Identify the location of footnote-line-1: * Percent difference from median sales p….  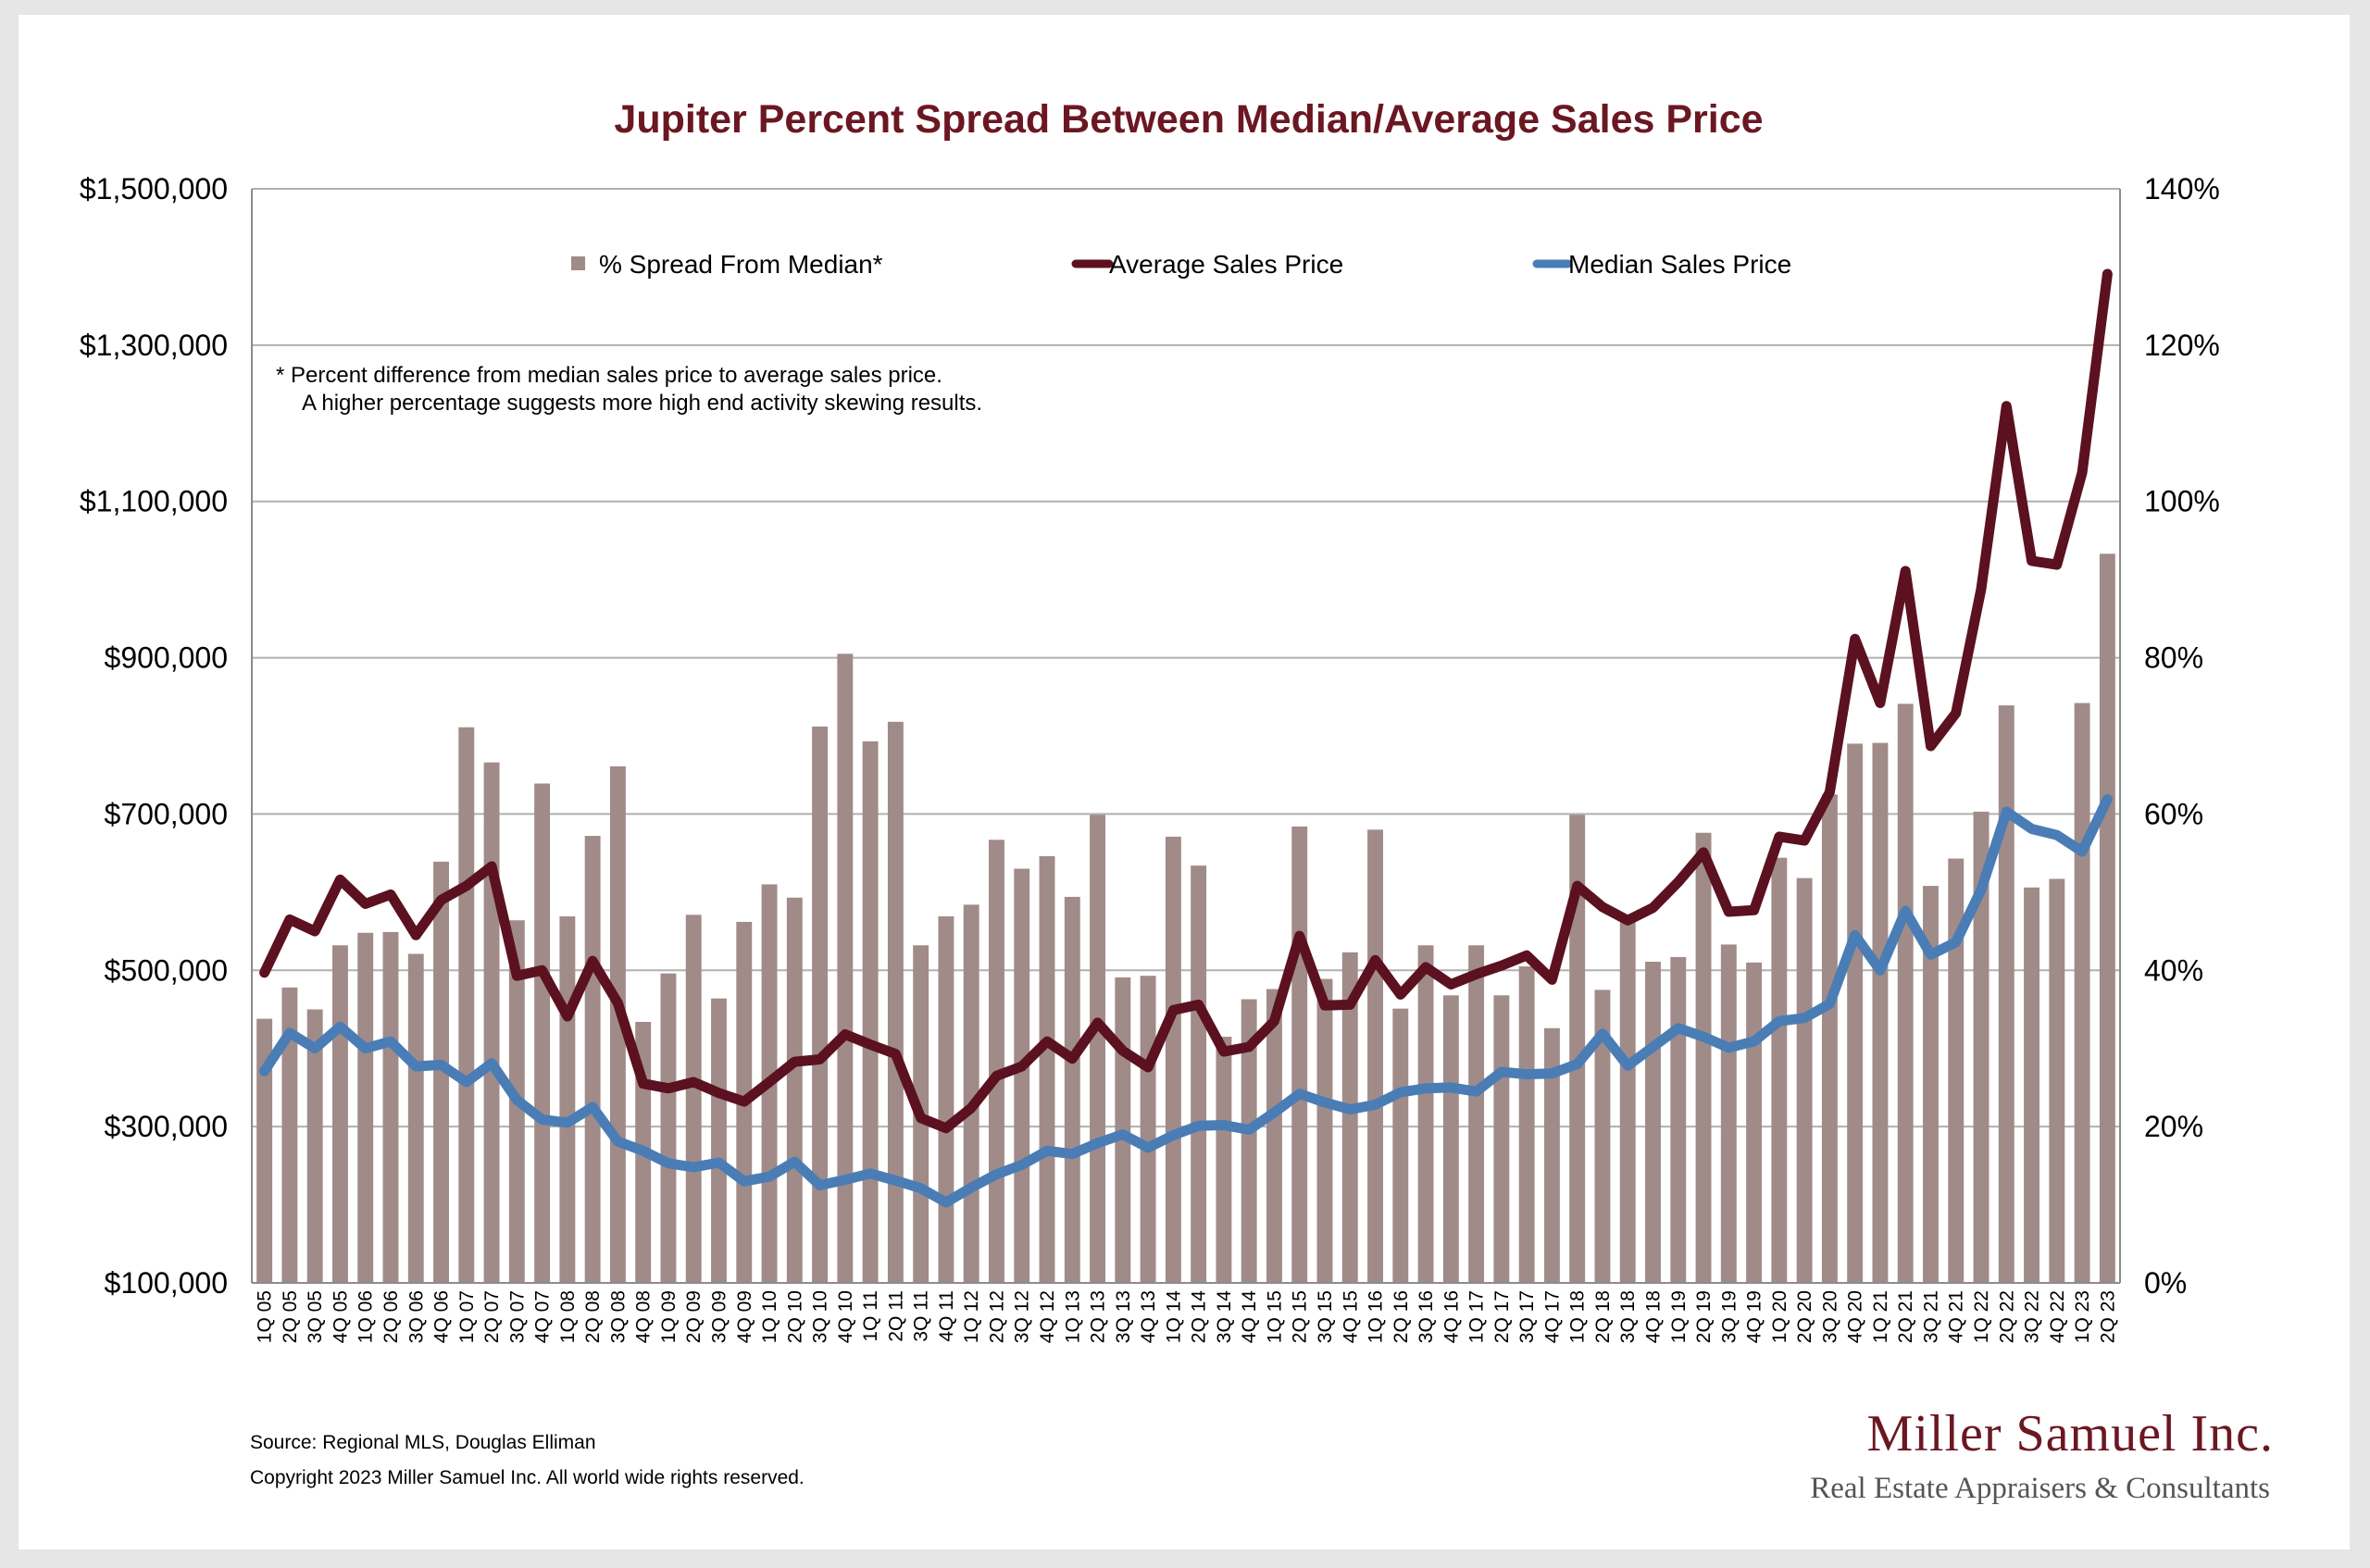
(609, 375).